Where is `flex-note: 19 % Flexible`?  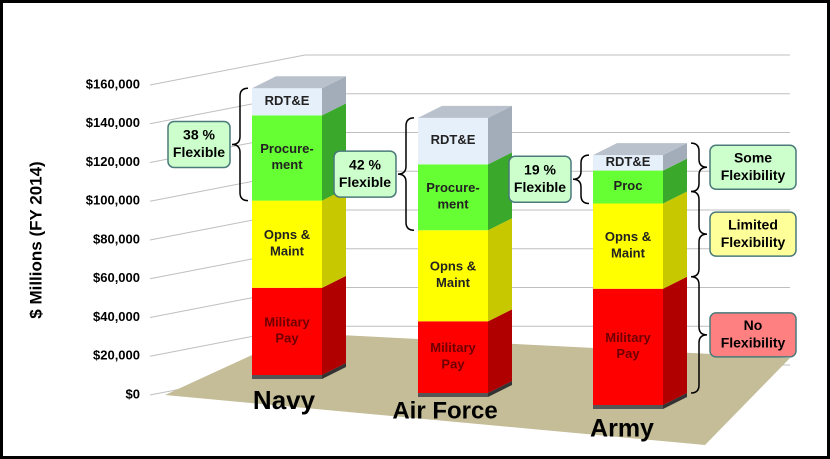
flex-note: 19 % Flexible is located at coordinates (540, 178).